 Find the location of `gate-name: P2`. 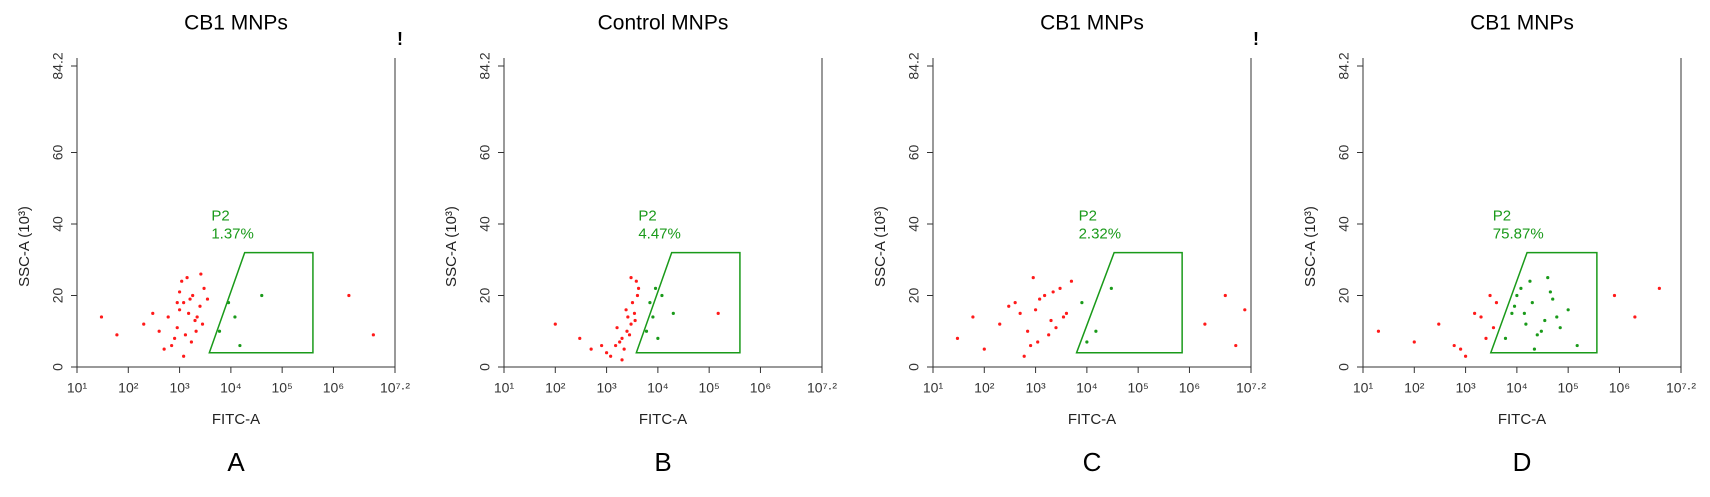

gate-name: P2 is located at coordinates (1502, 216).